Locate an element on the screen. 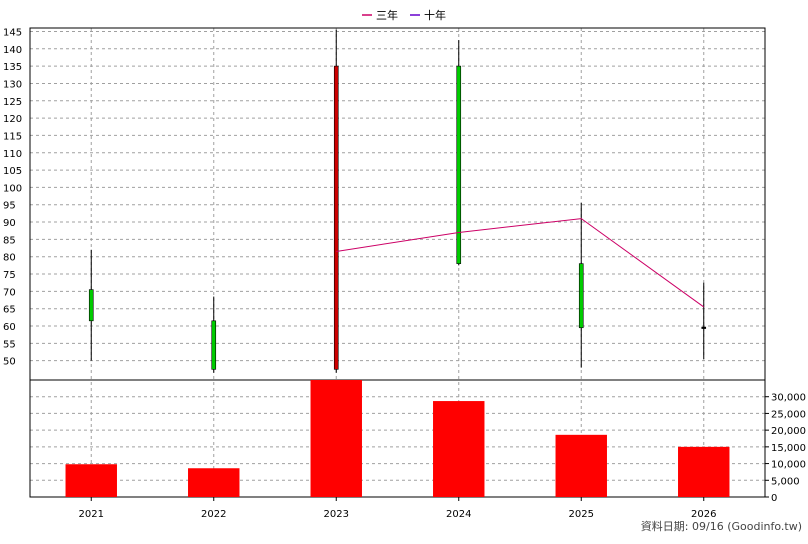 The width and height of the screenshot is (808, 544). price-tick-label: 115 is located at coordinates (12, 136).